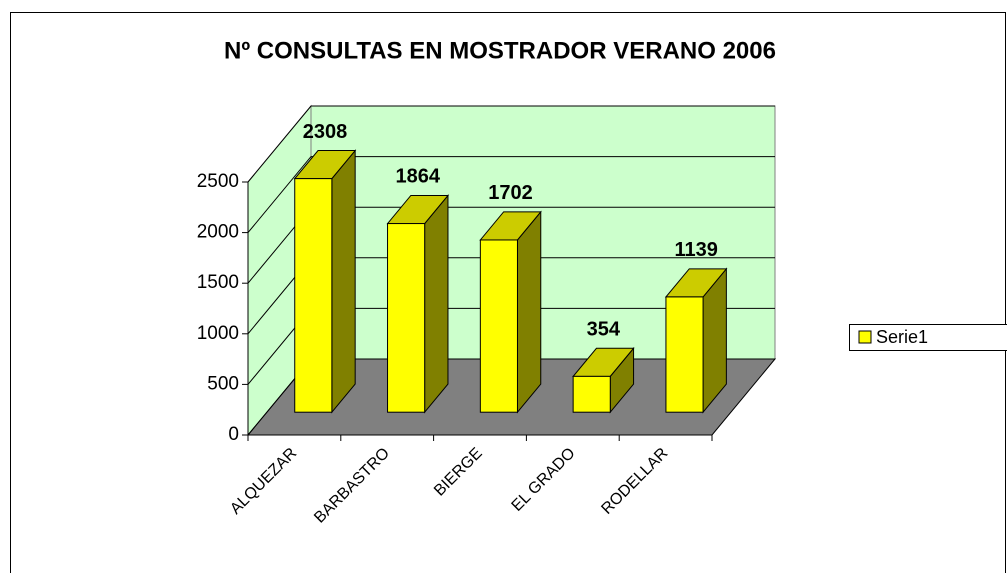 This screenshot has height=573, width=1007. What do you see at coordinates (902, 337) in the screenshot?
I see `legend-label: Serie1` at bounding box center [902, 337].